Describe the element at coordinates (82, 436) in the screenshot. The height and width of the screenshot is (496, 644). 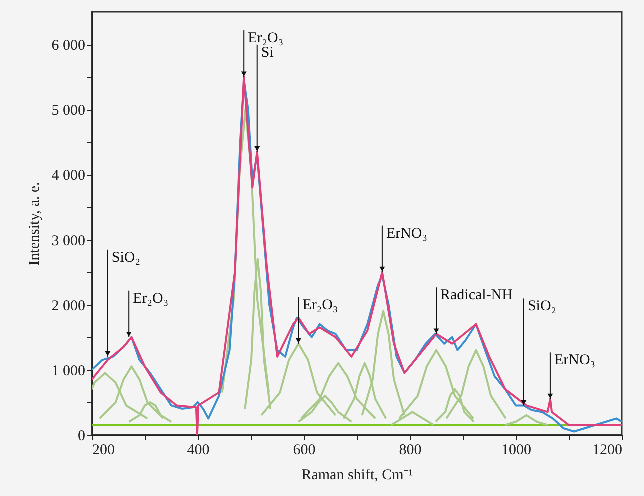
I see `y-tick-label: 0` at that location.